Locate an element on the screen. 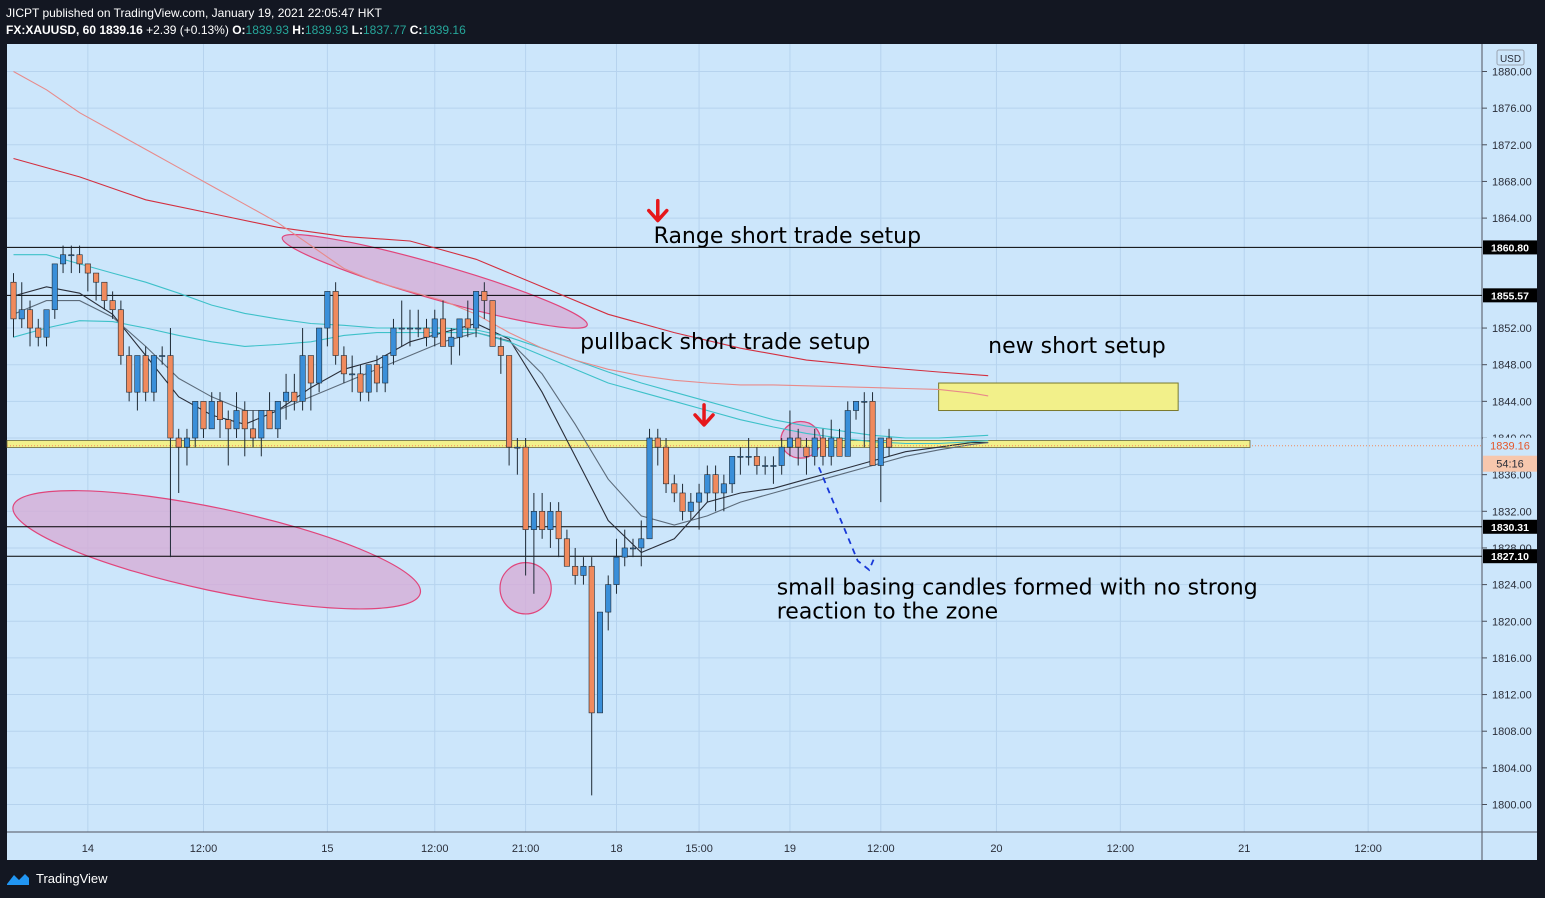 The image size is (1545, 898). currency-badge is located at coordinates (1510, 57).